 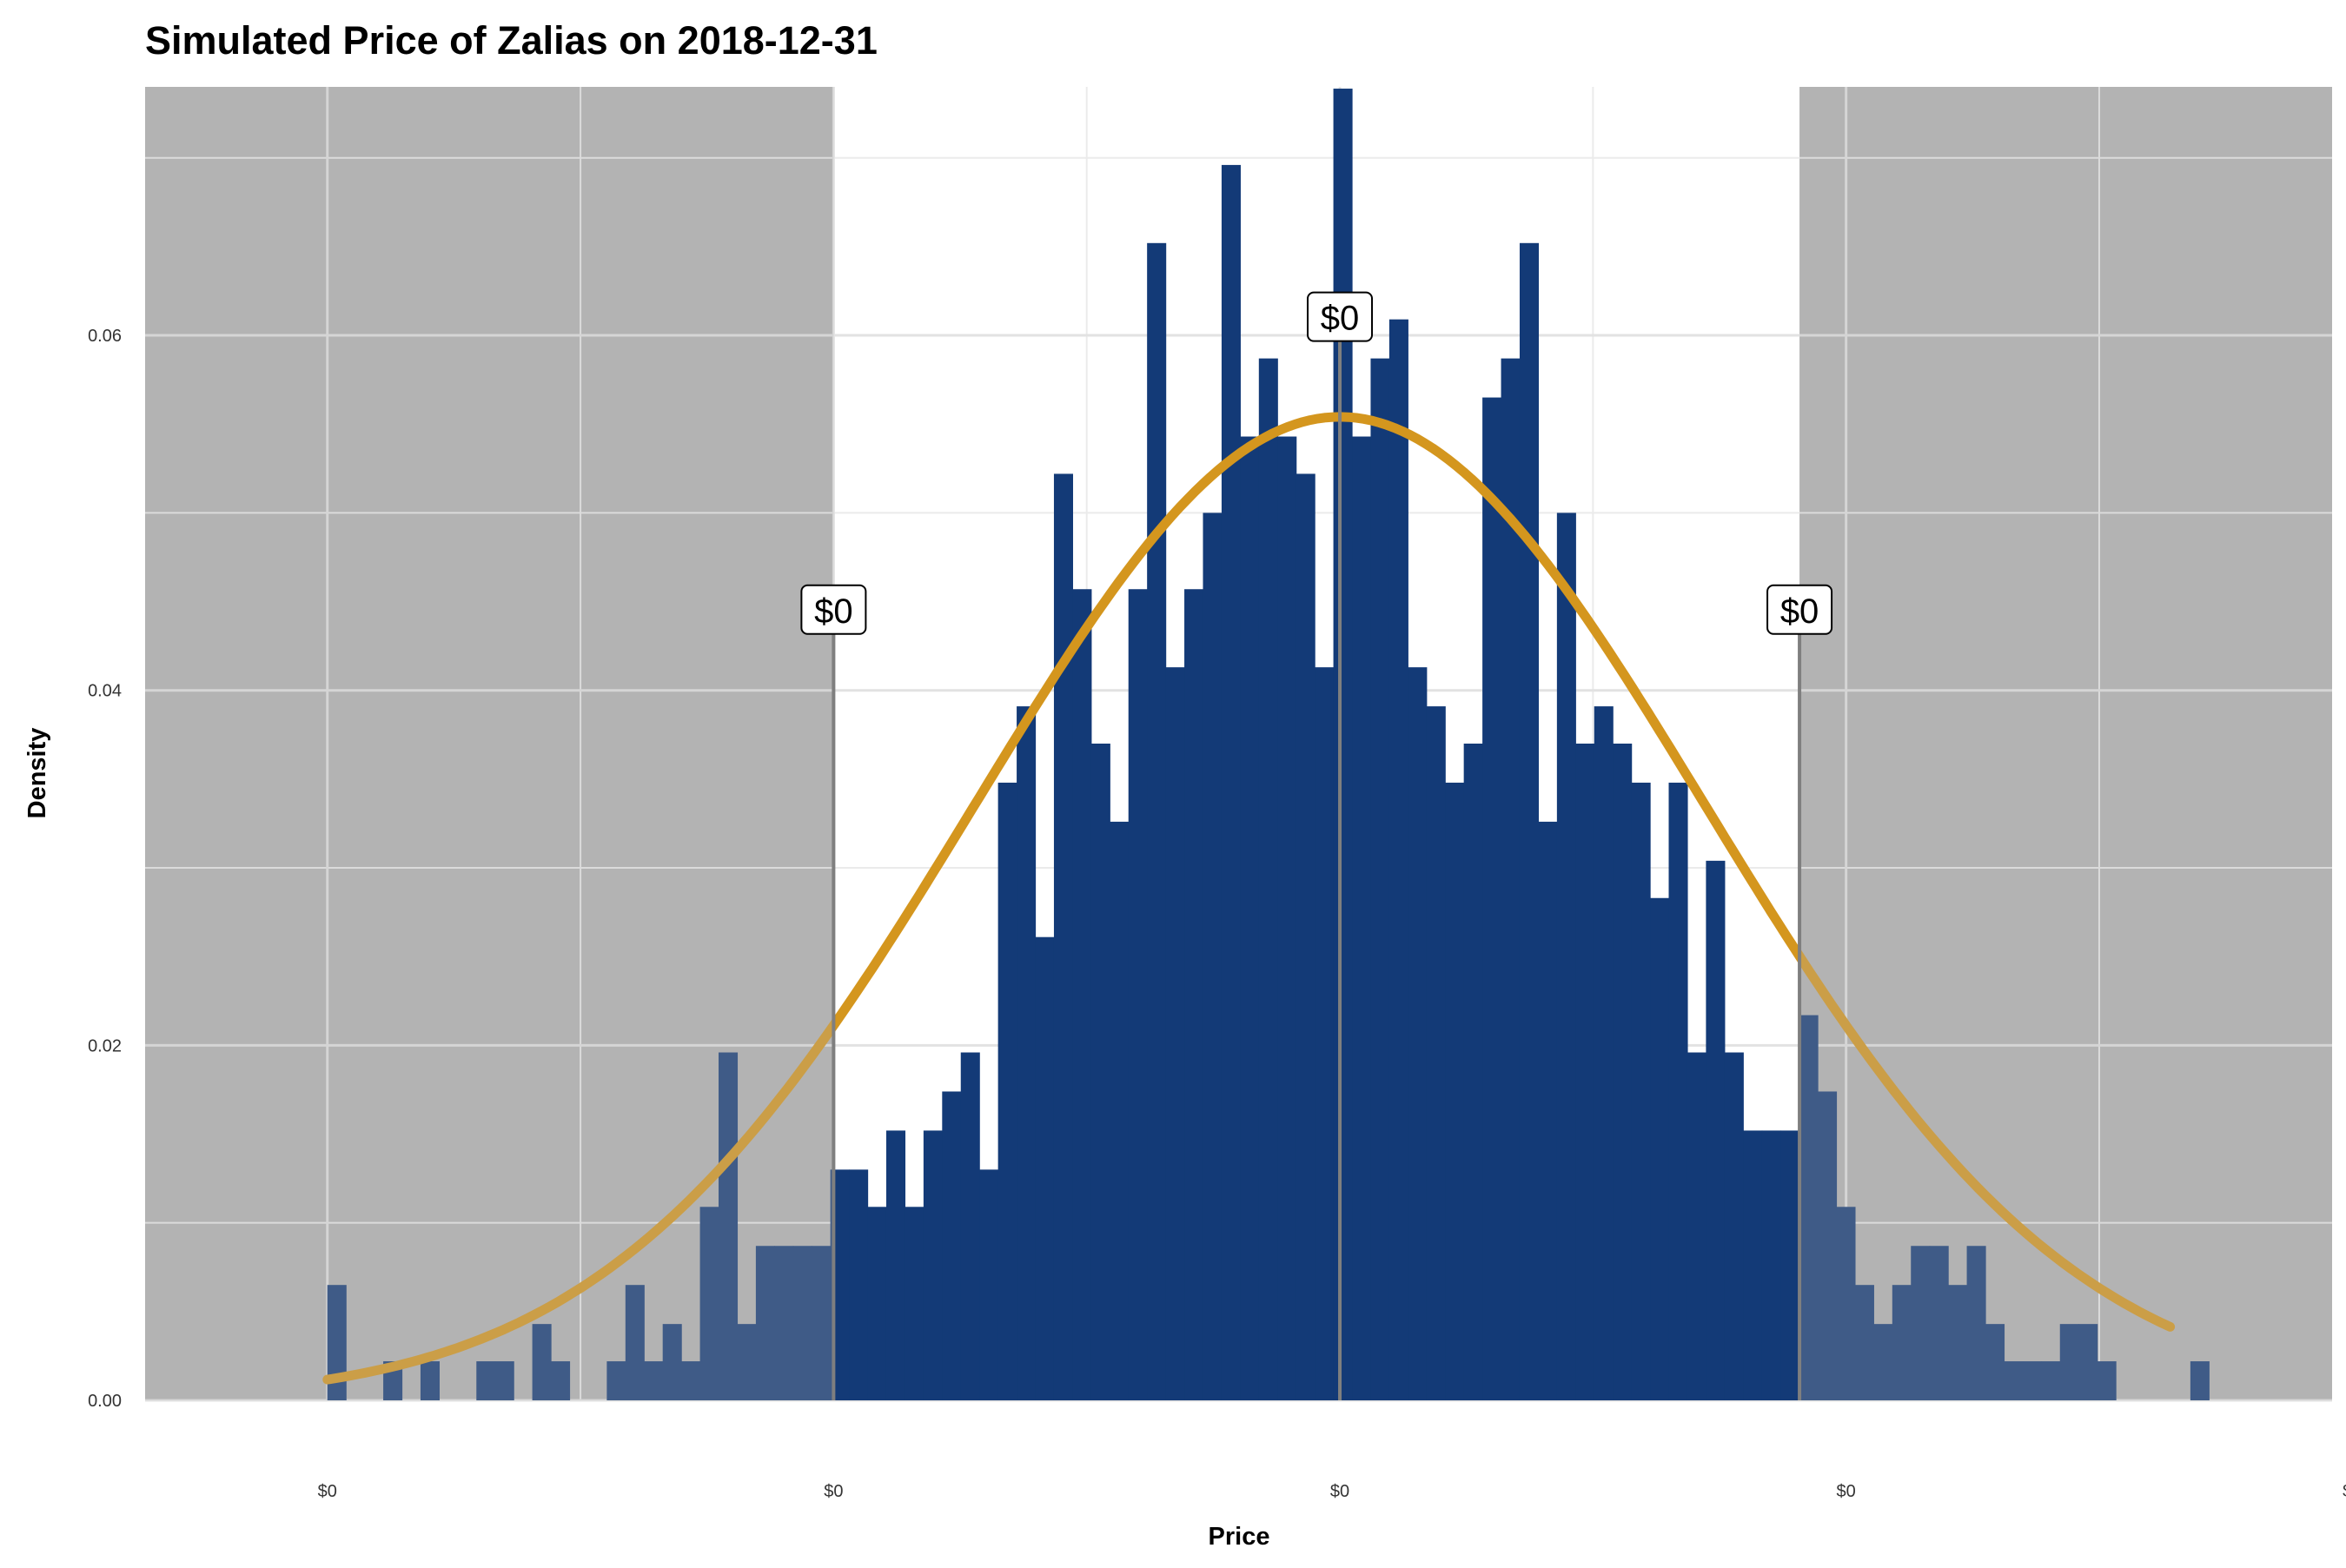 What do you see at coordinates (512, 40) in the screenshot?
I see `chart-title: Simulated Price of Zalias on 2018-12-31` at bounding box center [512, 40].